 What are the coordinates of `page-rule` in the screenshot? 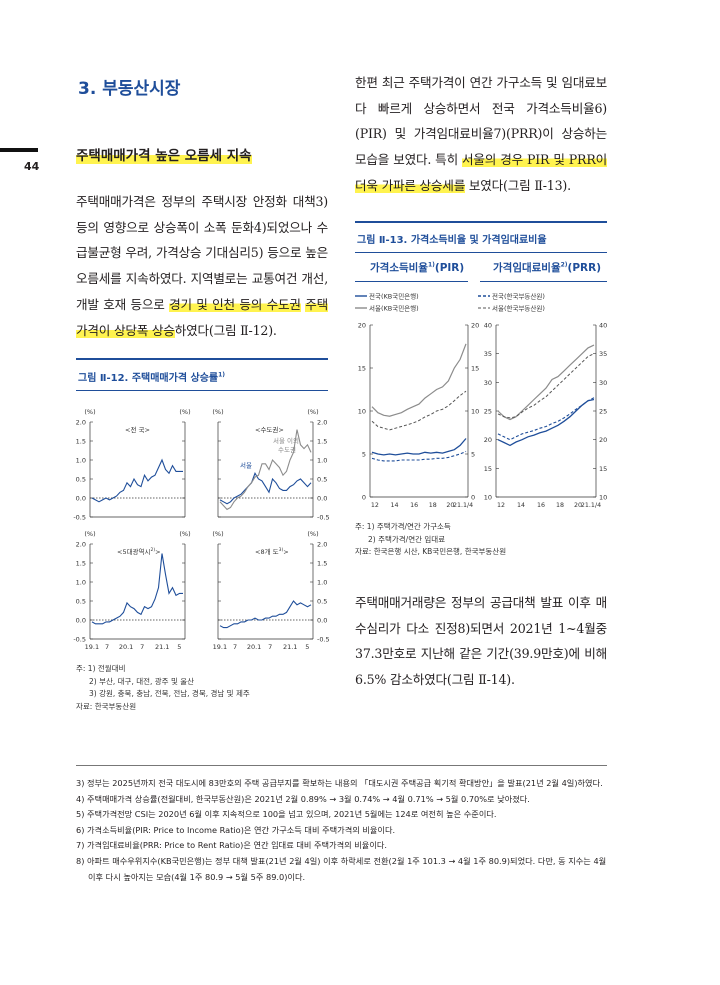 It's located at (19, 150).